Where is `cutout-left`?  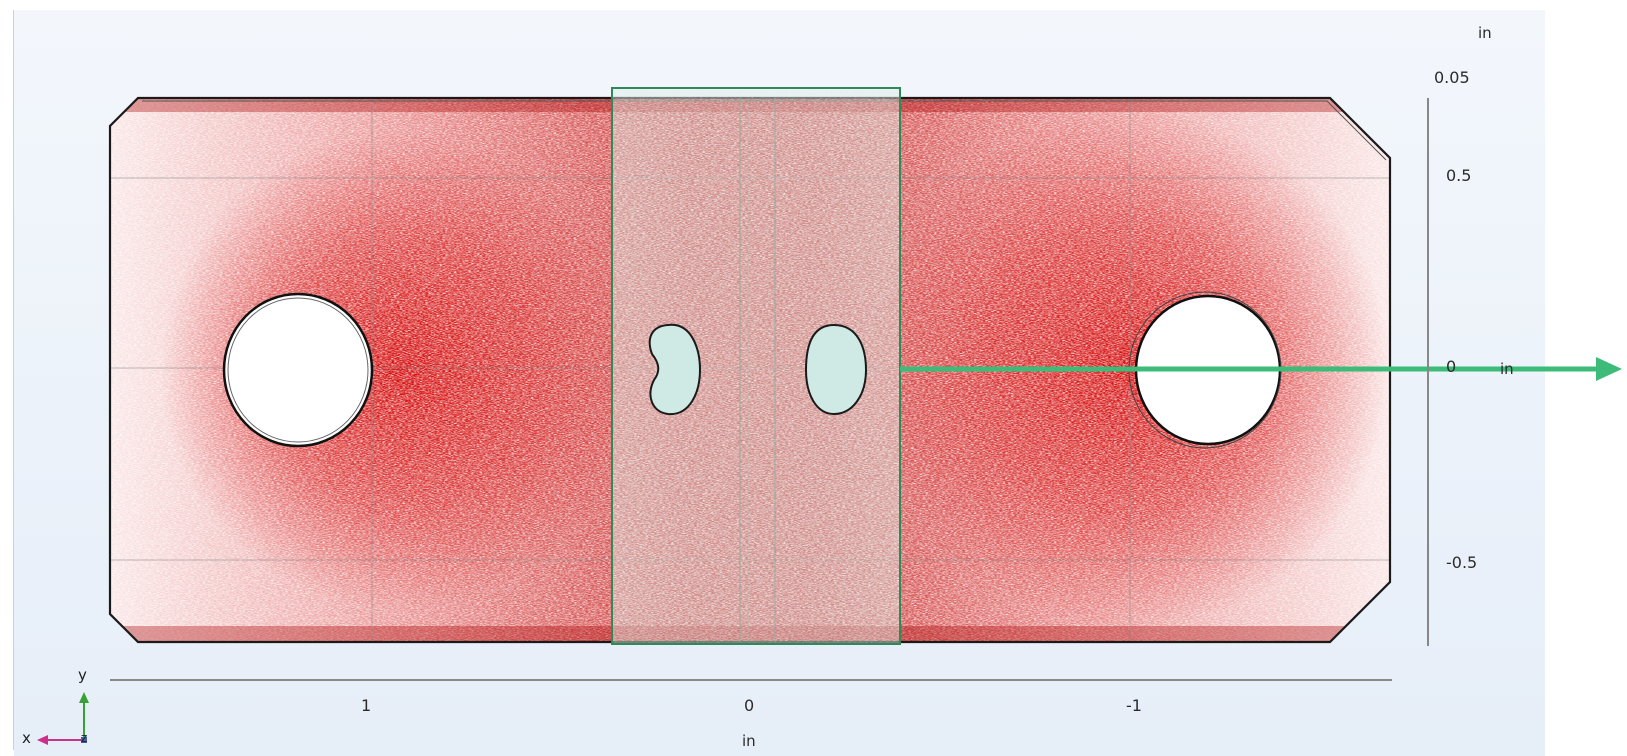 cutout-left is located at coordinates (675, 369).